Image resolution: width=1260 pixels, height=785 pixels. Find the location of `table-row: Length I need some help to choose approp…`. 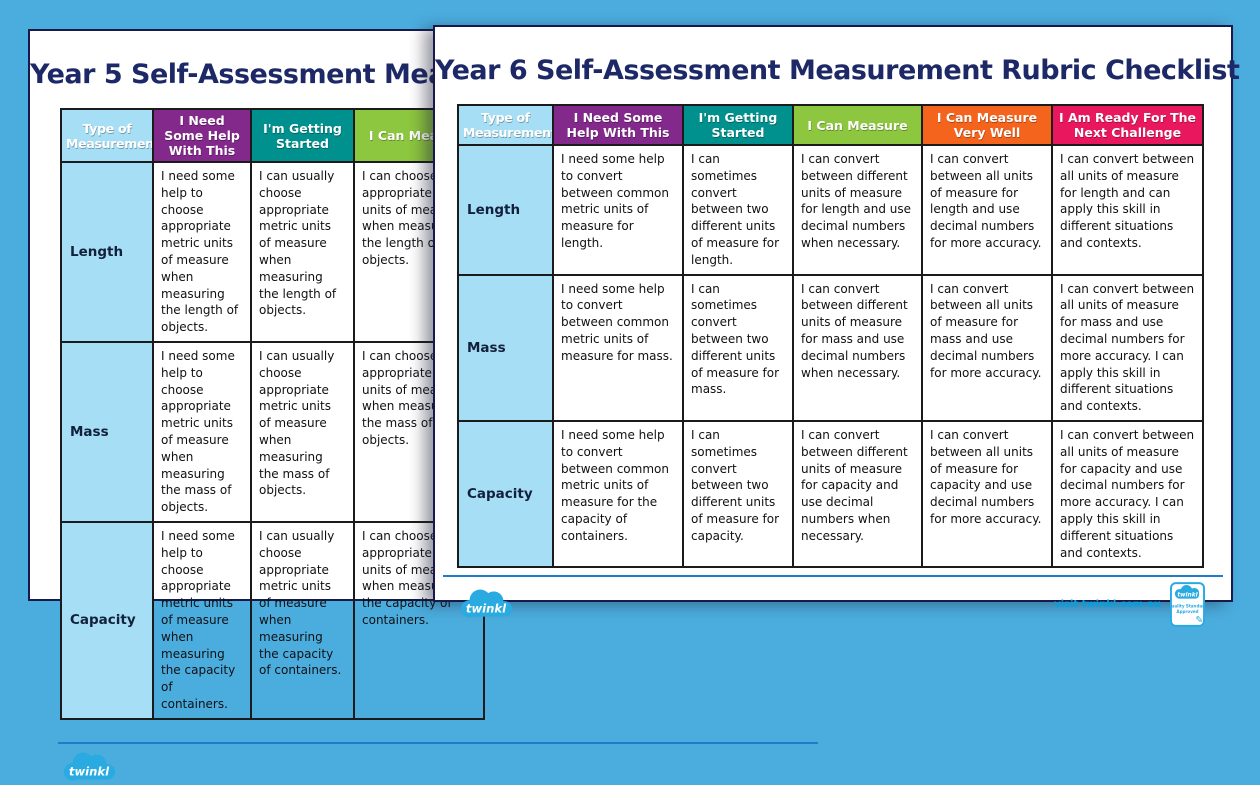

table-row: Length I need some help to choose approp… is located at coordinates (272, 252).